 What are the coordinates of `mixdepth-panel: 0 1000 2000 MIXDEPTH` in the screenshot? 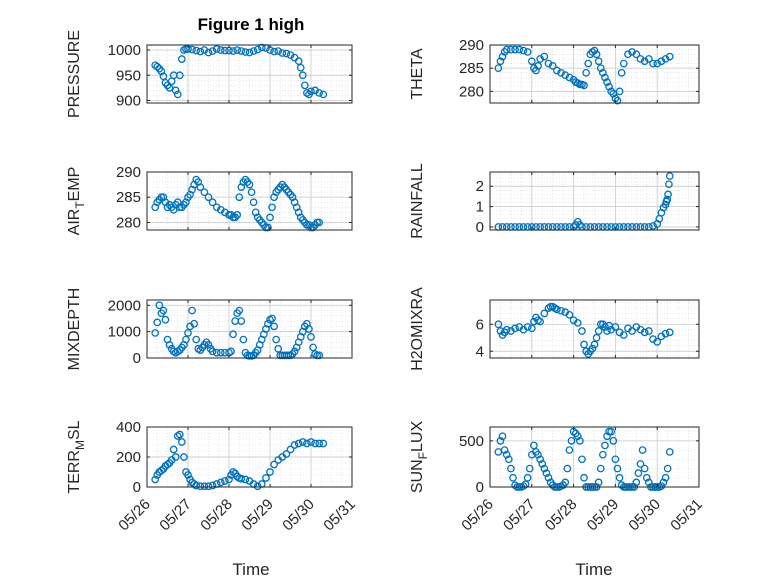 It's located at (209, 329).